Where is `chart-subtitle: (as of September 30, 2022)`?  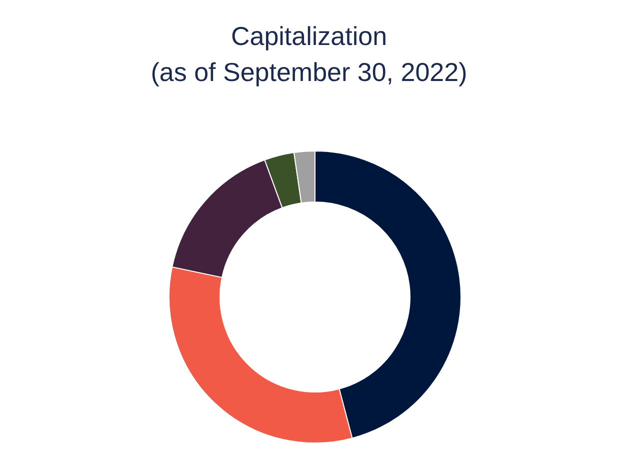
chart-subtitle: (as of September 30, 2022) is located at coordinates (309, 72).